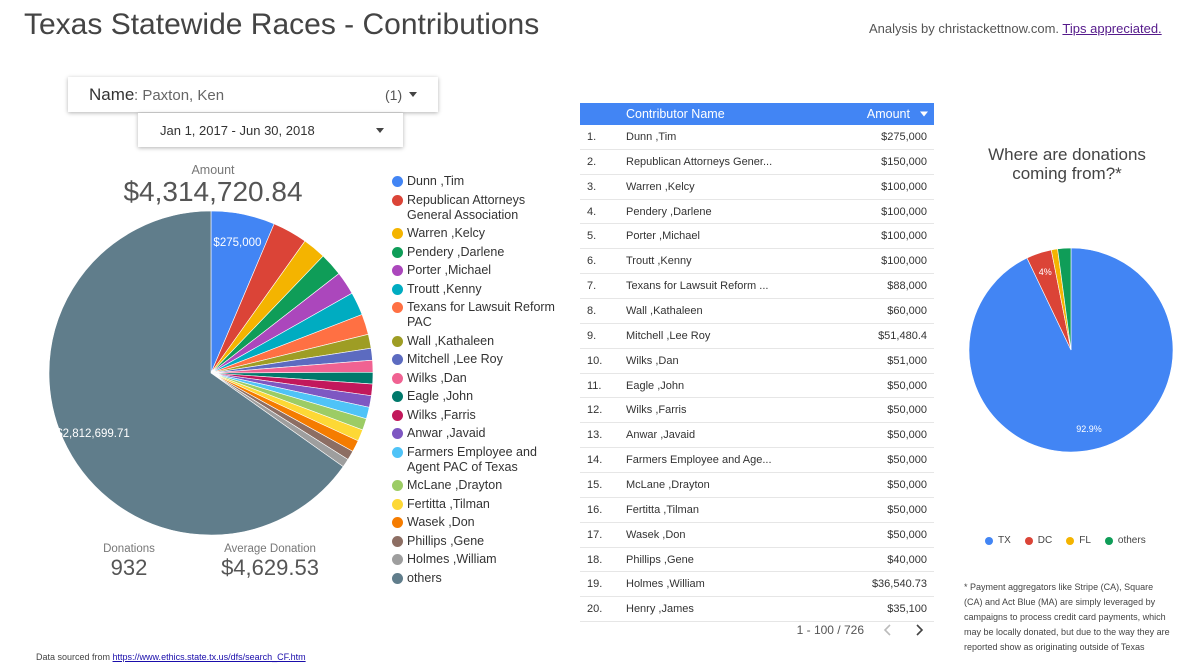 The height and width of the screenshot is (671, 1200). What do you see at coordinates (668, 484) in the screenshot?
I see `contributor-name: McLane ,Drayton` at bounding box center [668, 484].